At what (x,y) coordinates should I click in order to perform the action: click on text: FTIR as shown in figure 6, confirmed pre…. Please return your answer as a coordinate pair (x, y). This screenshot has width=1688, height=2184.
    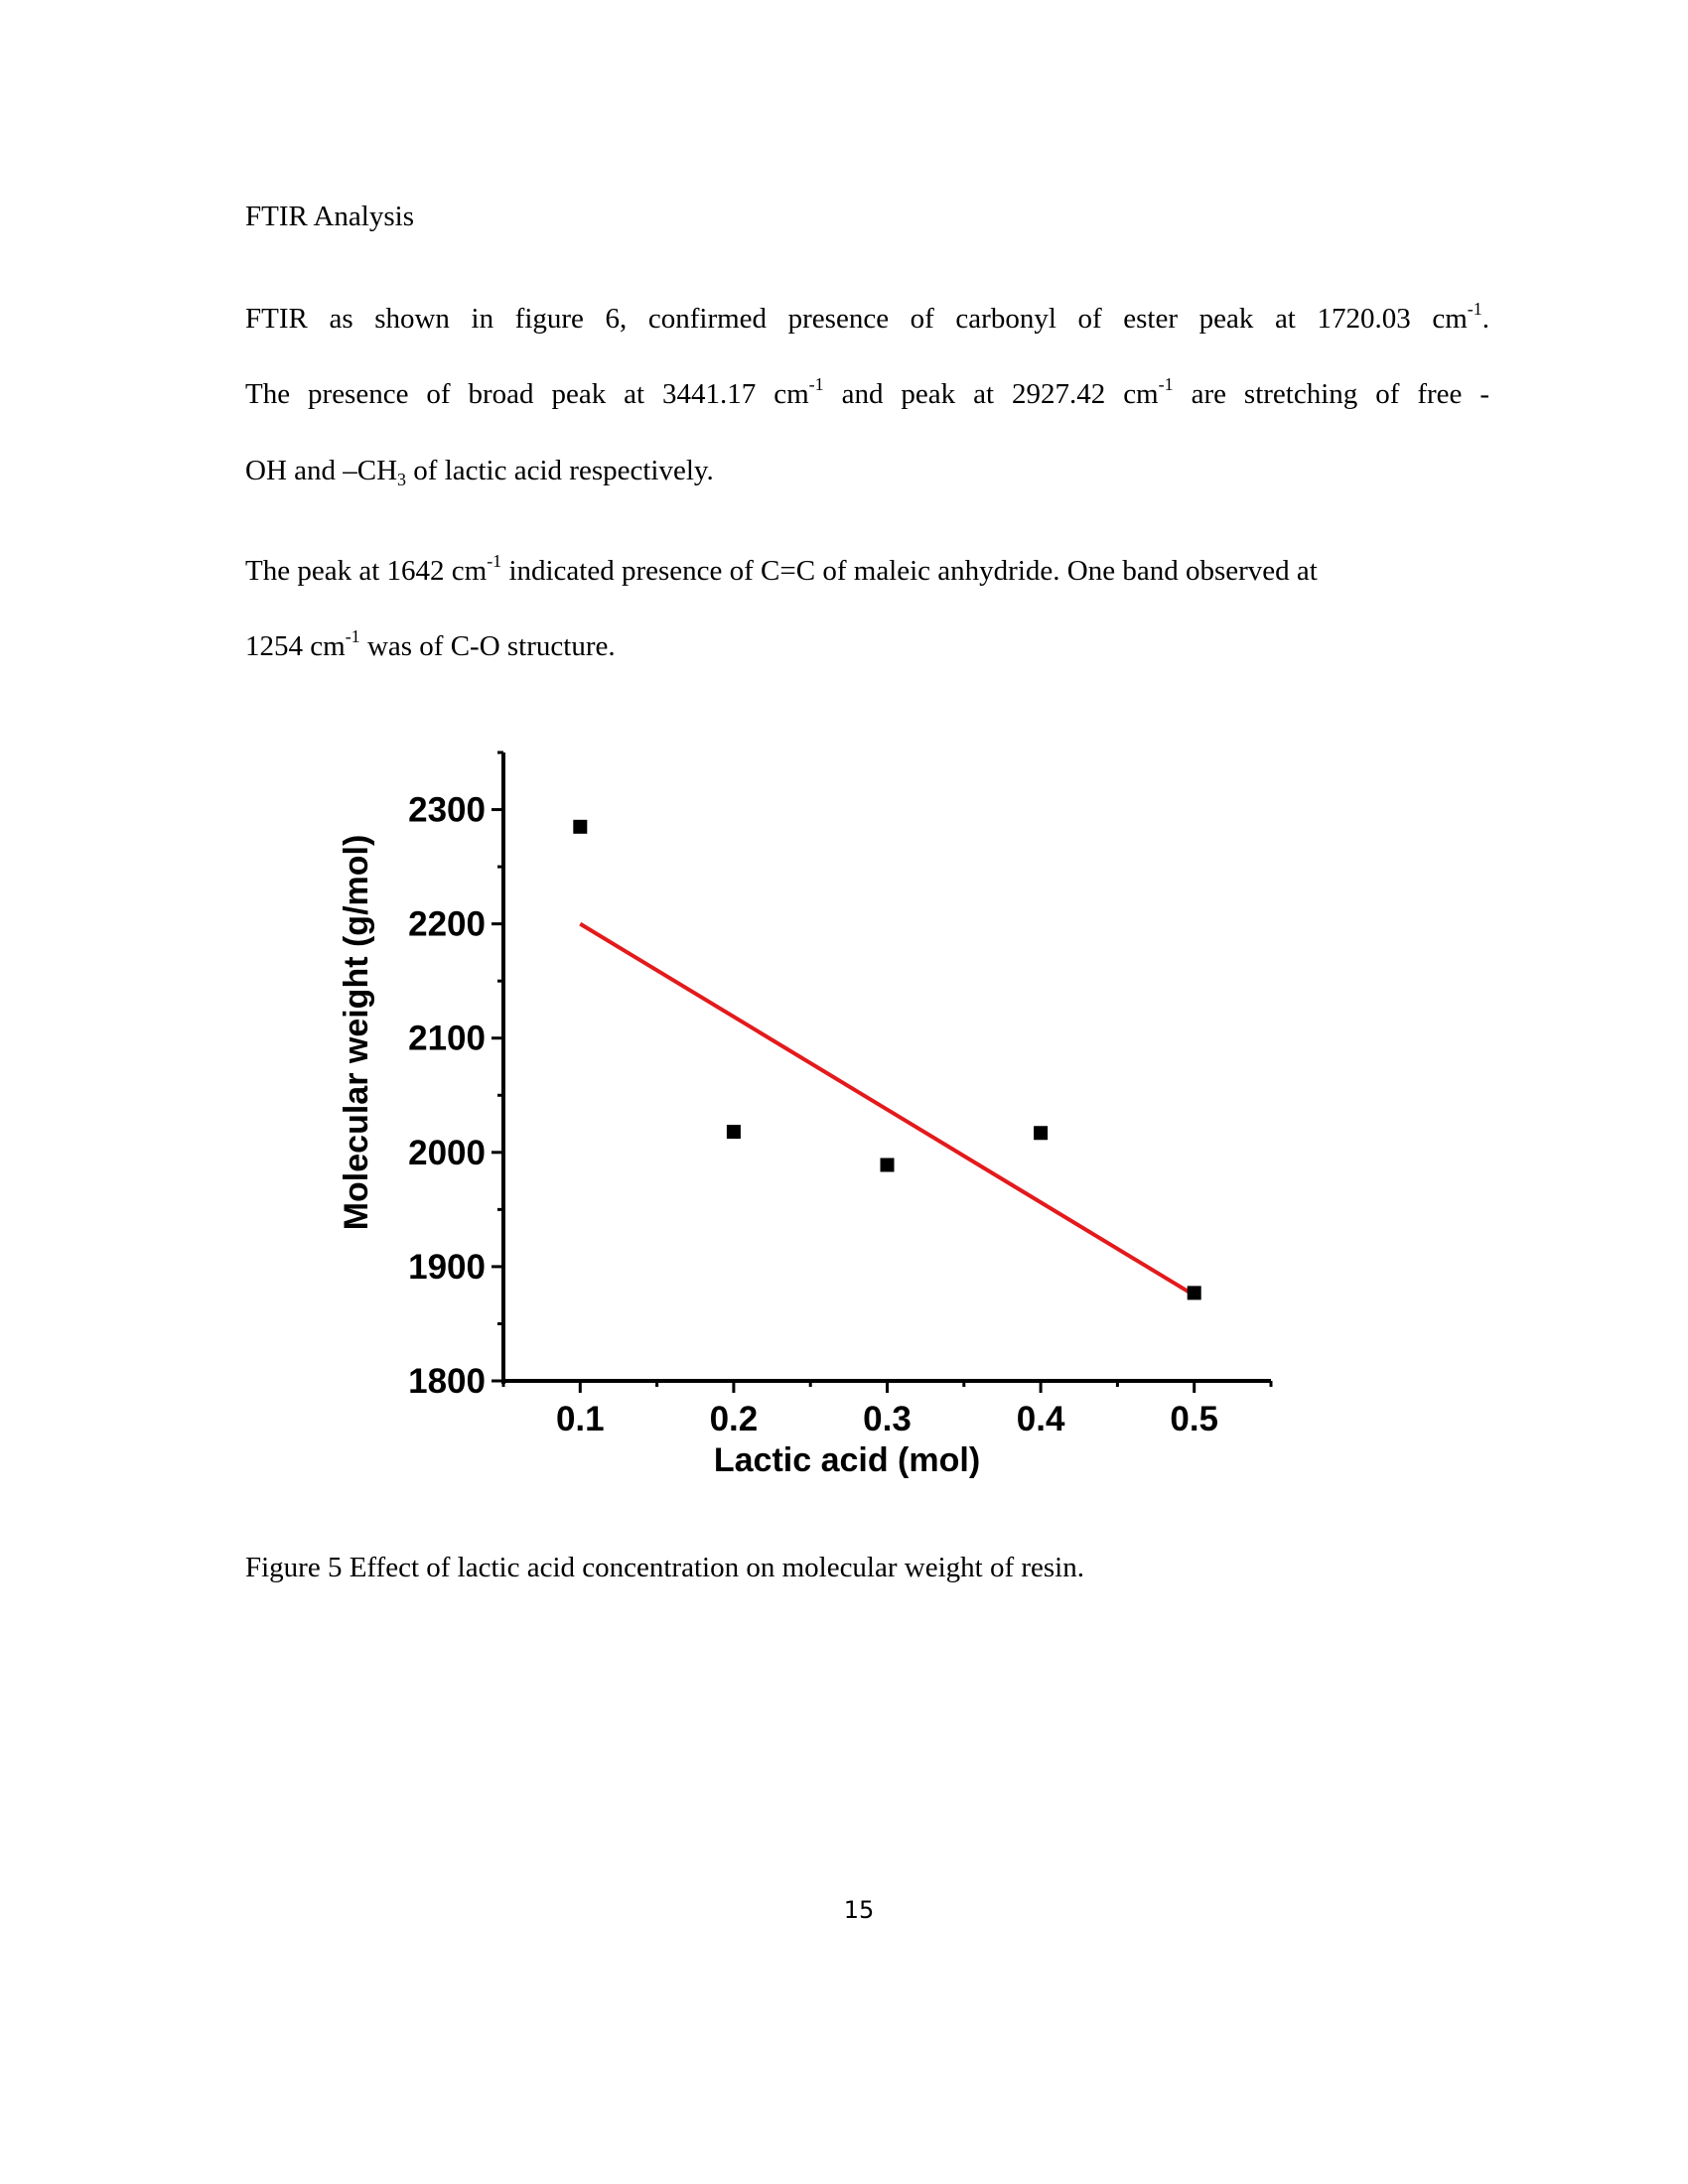
    Looking at the image, I should click on (856, 319).